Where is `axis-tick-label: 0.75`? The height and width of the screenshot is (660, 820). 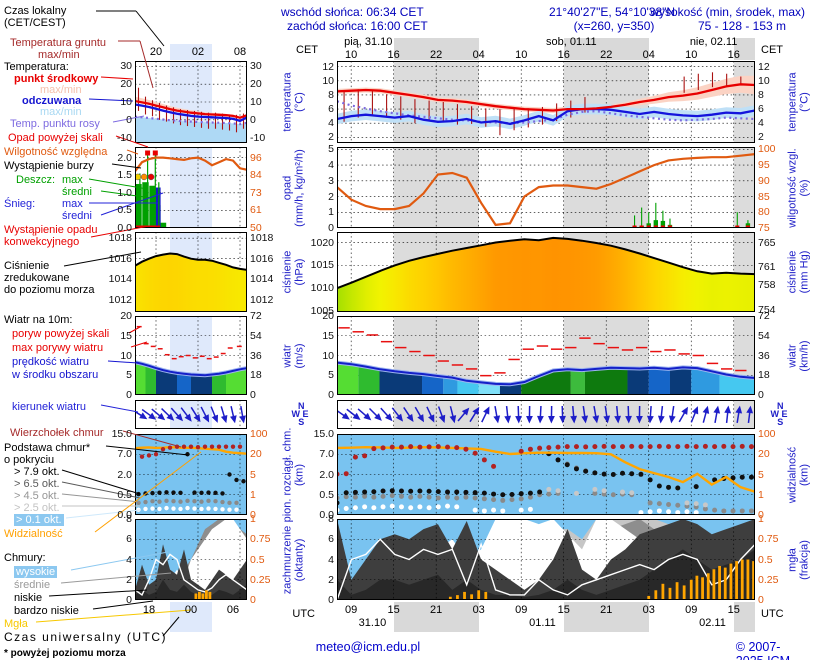 axis-tick-label: 0.75 is located at coordinates (260, 539).